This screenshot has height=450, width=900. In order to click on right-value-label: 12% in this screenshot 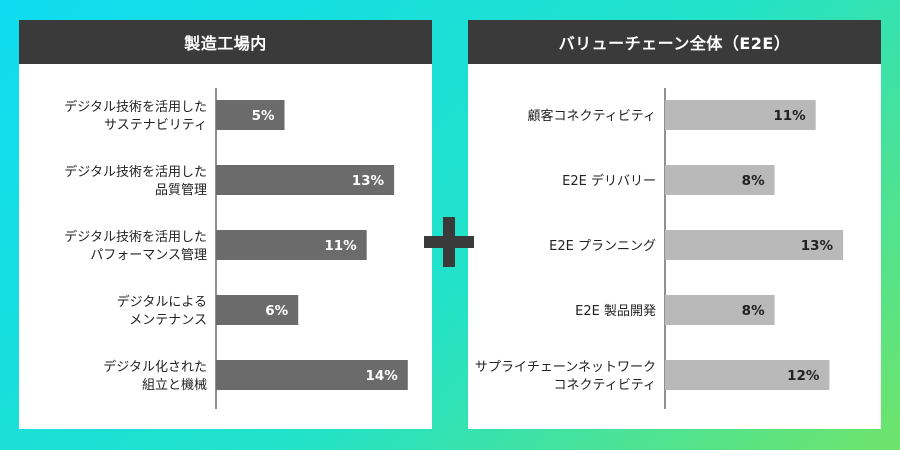, I will do `click(803, 376)`.